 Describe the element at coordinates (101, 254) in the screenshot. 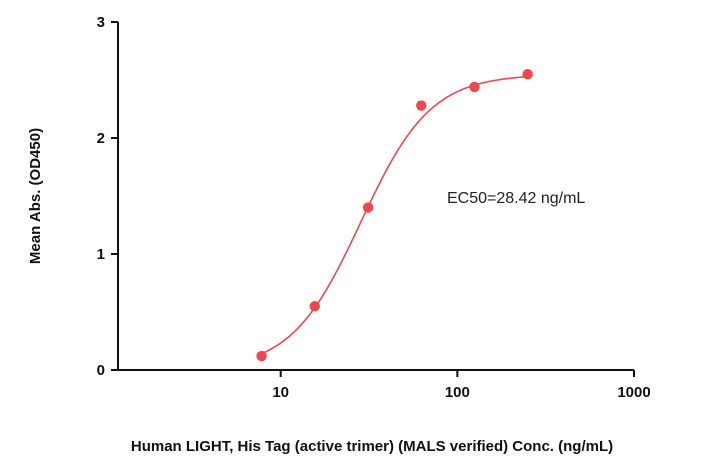

I see `y-tick-label: 1` at that location.